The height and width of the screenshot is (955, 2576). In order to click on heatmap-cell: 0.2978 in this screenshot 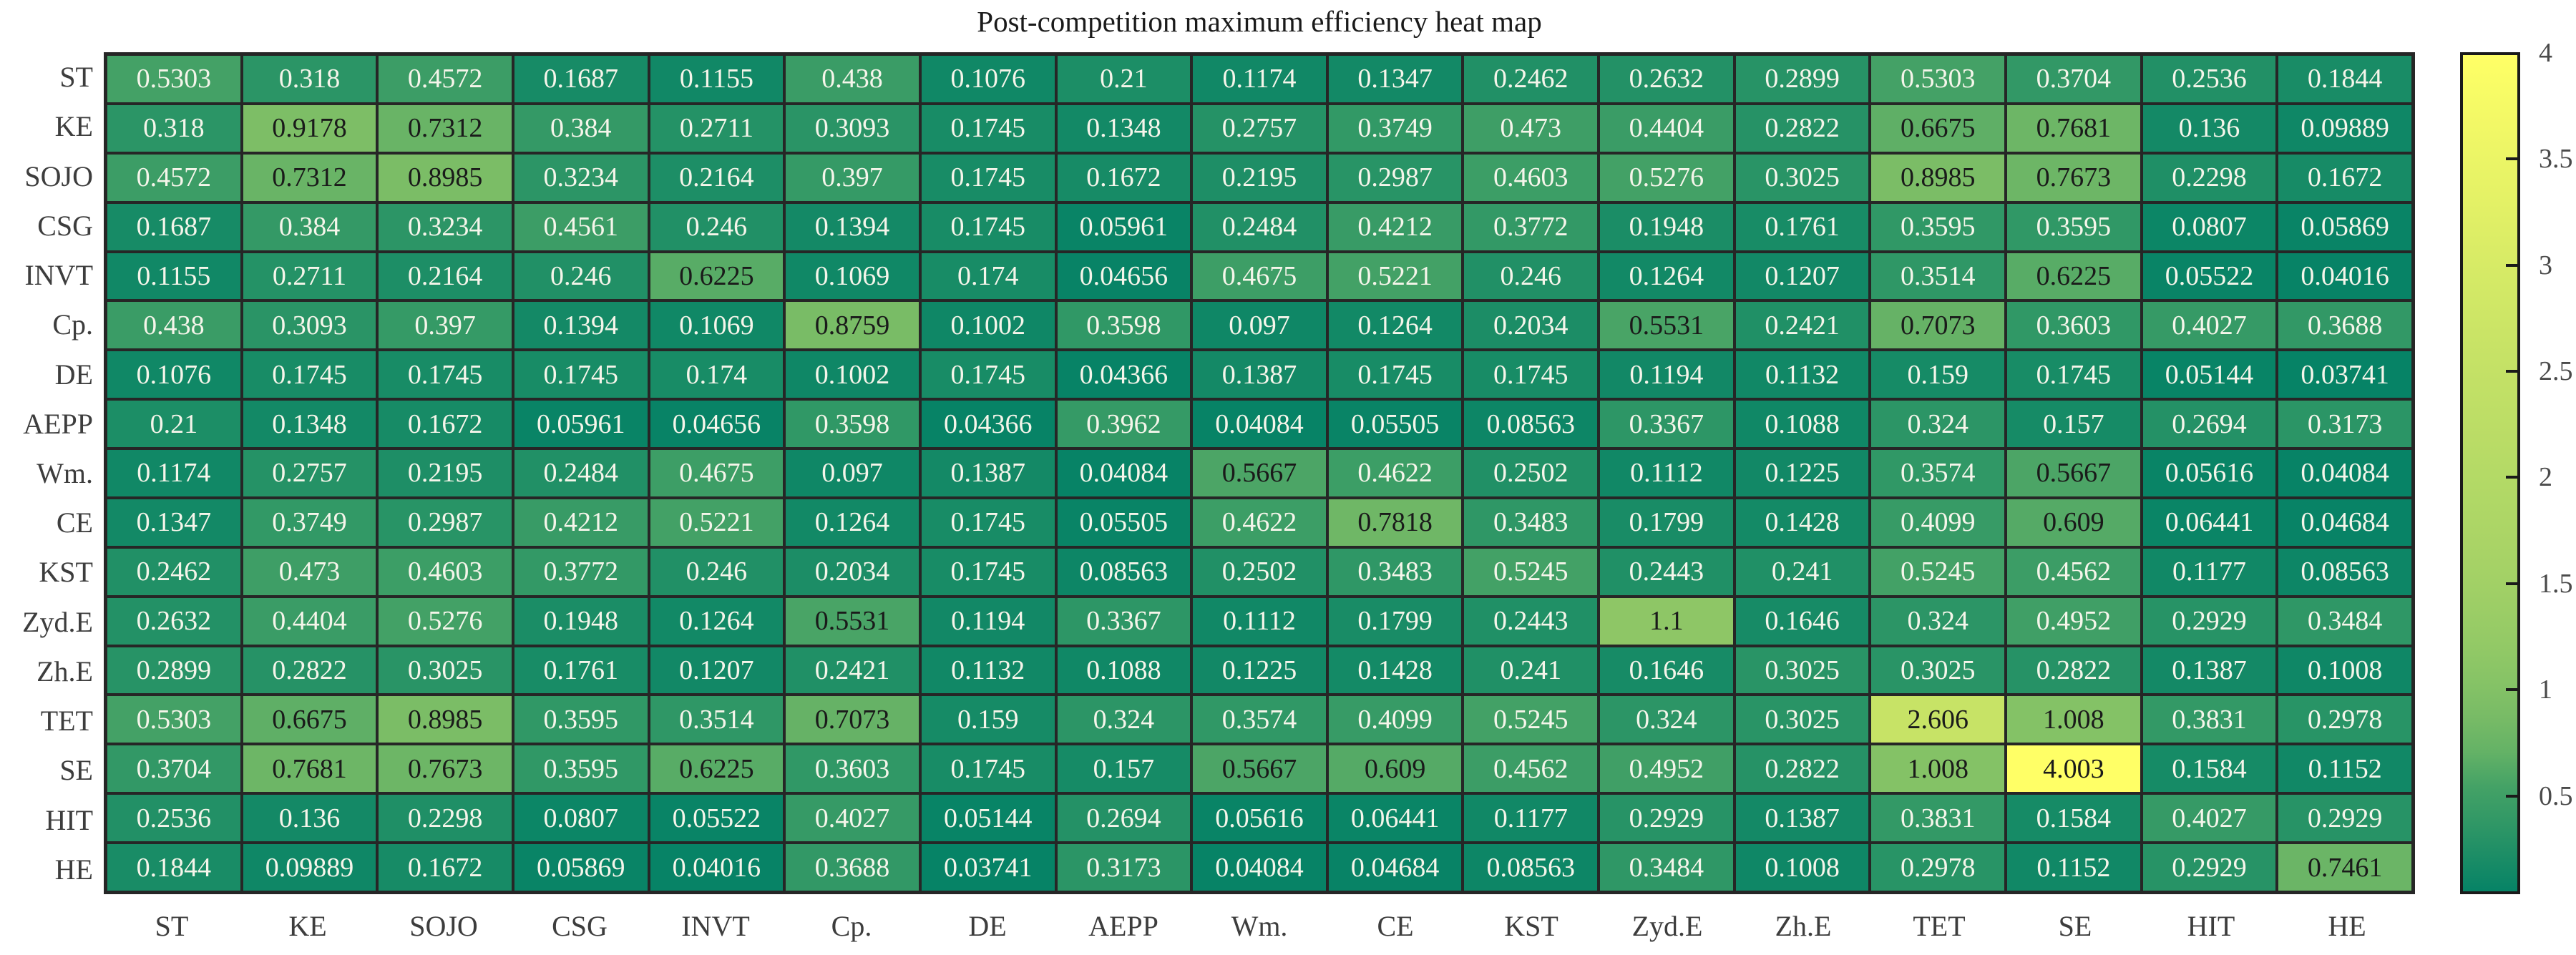, I will do `click(1938, 867)`.